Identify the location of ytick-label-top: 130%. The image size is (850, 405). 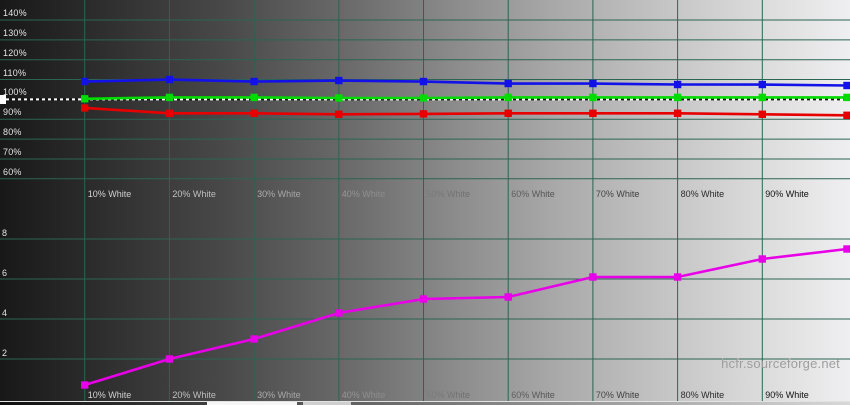
(15, 32).